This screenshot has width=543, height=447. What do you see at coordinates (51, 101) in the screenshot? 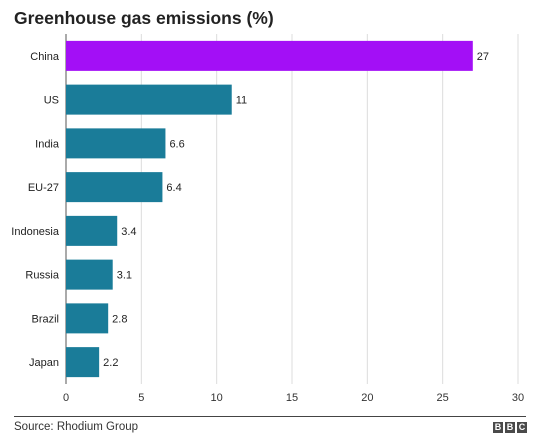
I see `category-label: US` at bounding box center [51, 101].